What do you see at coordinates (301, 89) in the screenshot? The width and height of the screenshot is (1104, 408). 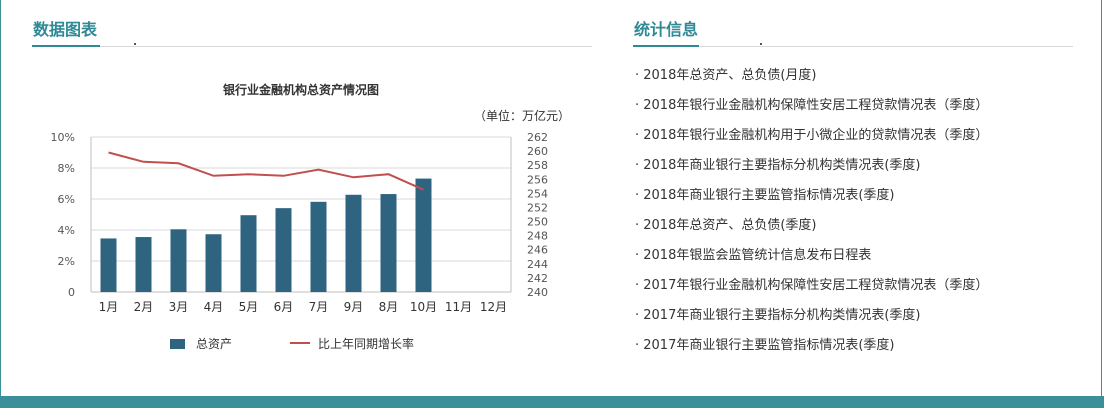 I see `chart-title: 银行业金融机构总资产情况图` at bounding box center [301, 89].